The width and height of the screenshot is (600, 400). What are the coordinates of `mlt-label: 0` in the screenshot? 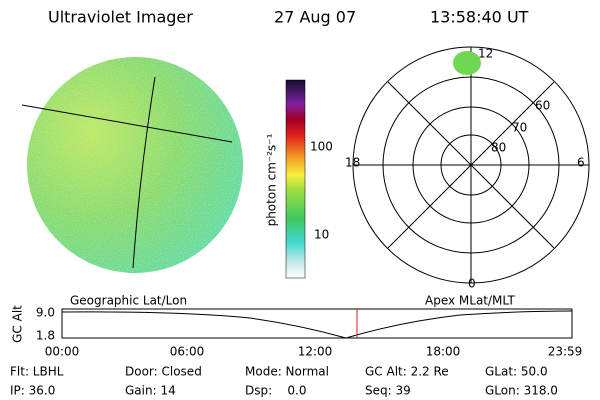 It's located at (472, 284).